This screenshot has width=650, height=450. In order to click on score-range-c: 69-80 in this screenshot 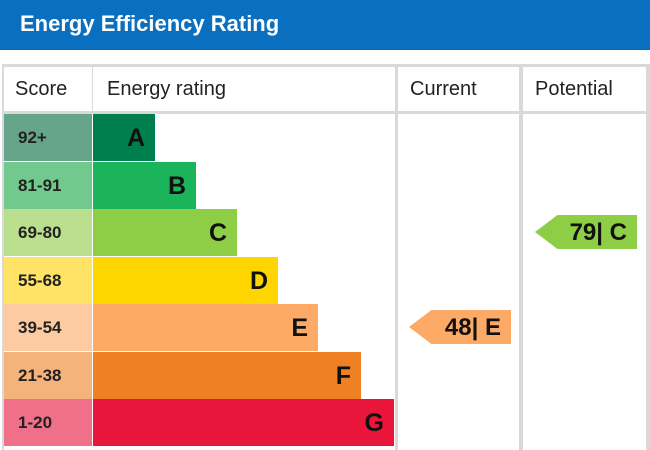, I will do `click(48, 232)`.